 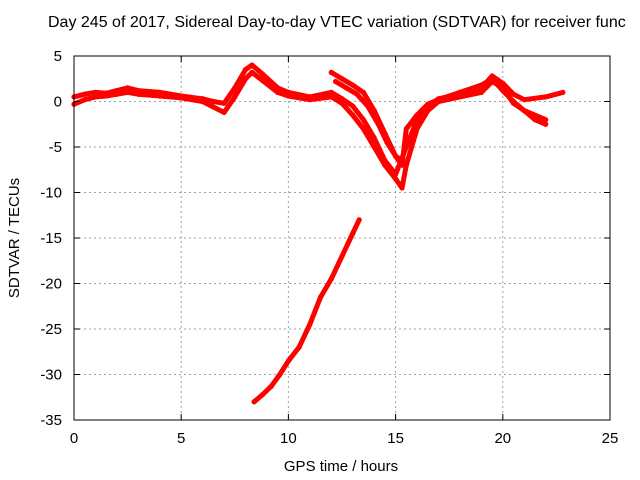 What do you see at coordinates (51, 420) in the screenshot?
I see `y-tick-label: -35` at bounding box center [51, 420].